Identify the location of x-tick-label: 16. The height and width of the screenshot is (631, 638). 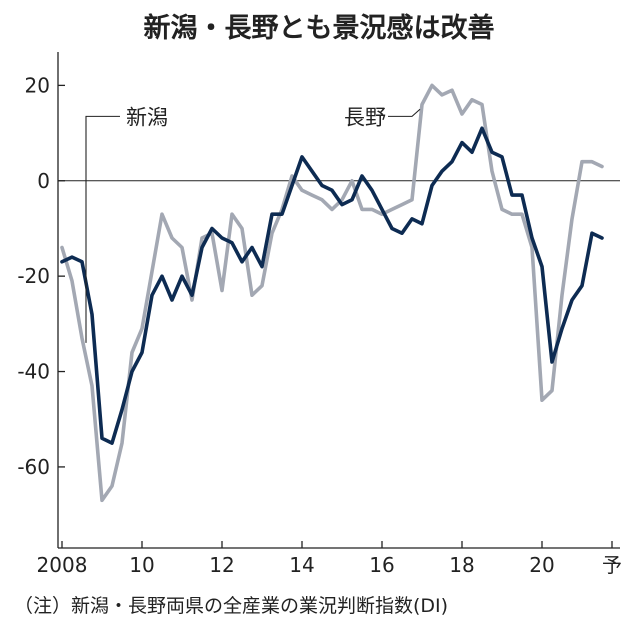
(381, 565).